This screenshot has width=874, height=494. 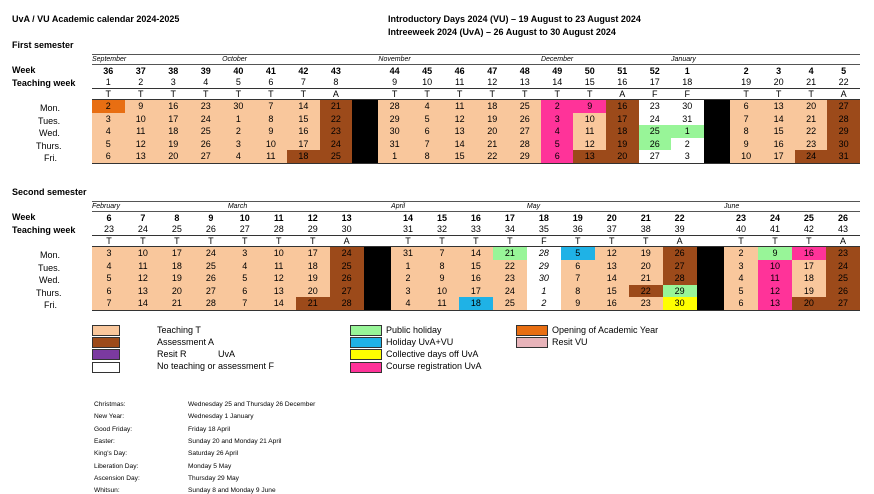 I want to click on day-label-thu-s1: Thurs., so click(x=49, y=145).